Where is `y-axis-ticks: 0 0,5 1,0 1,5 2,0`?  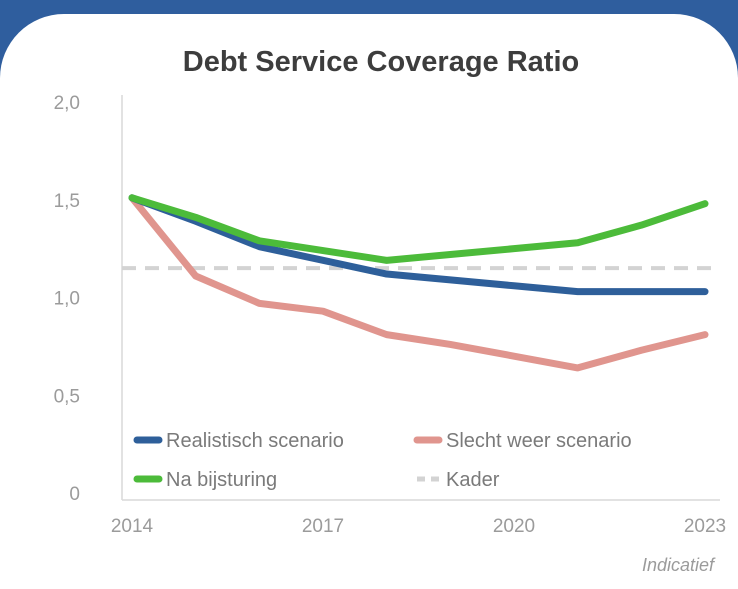 y-axis-ticks: 0 0,5 1,0 1,5 2,0 is located at coordinates (67, 299).